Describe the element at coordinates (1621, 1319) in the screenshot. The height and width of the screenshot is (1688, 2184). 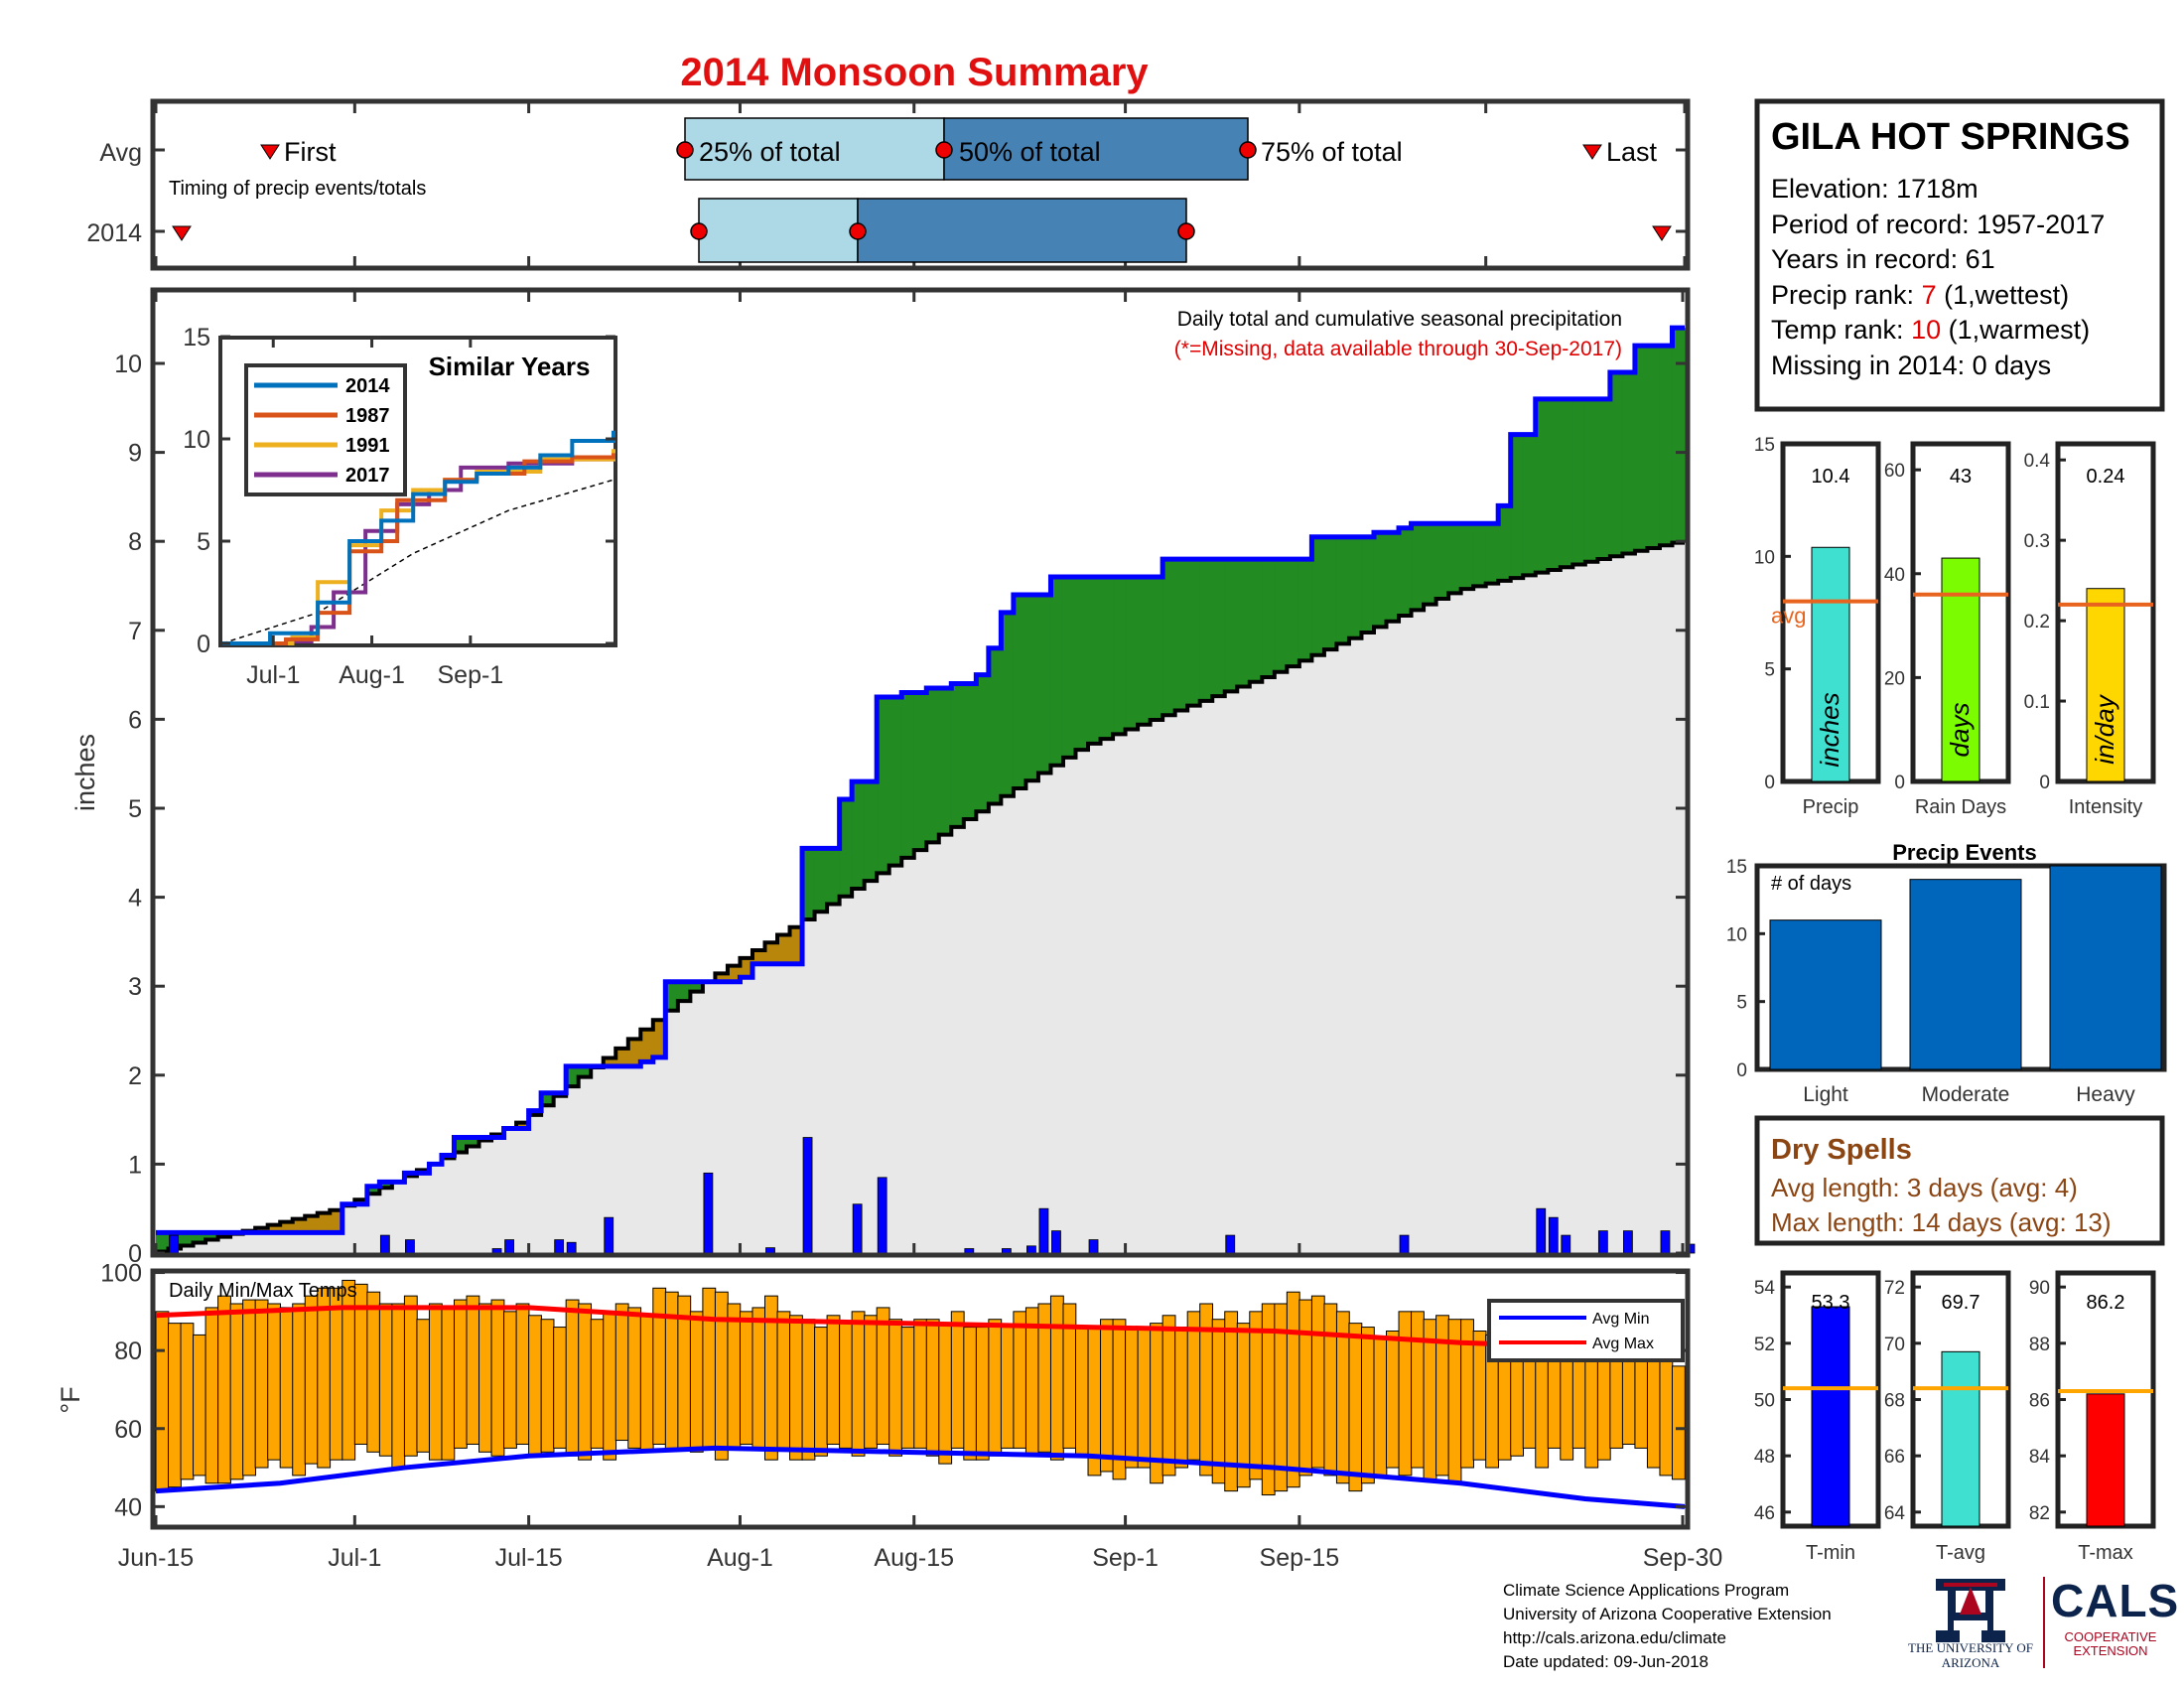
I see `legend-avg-min: Avg Min` at that location.